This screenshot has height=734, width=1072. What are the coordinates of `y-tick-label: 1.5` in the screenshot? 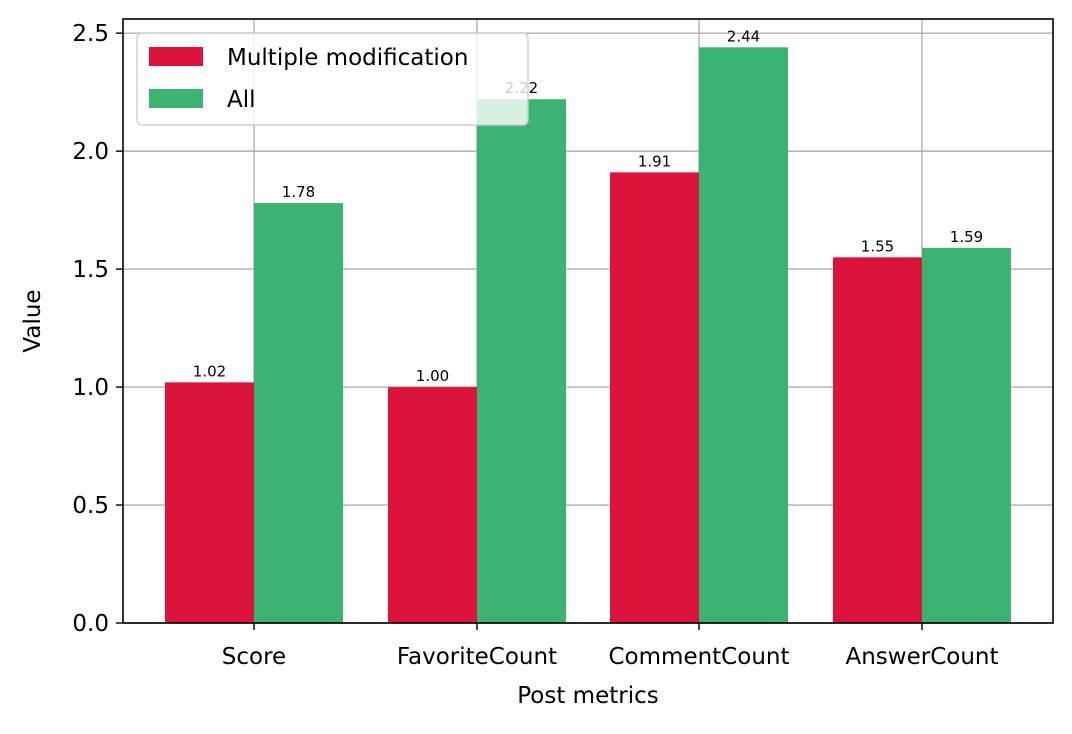 It's located at (90, 270).